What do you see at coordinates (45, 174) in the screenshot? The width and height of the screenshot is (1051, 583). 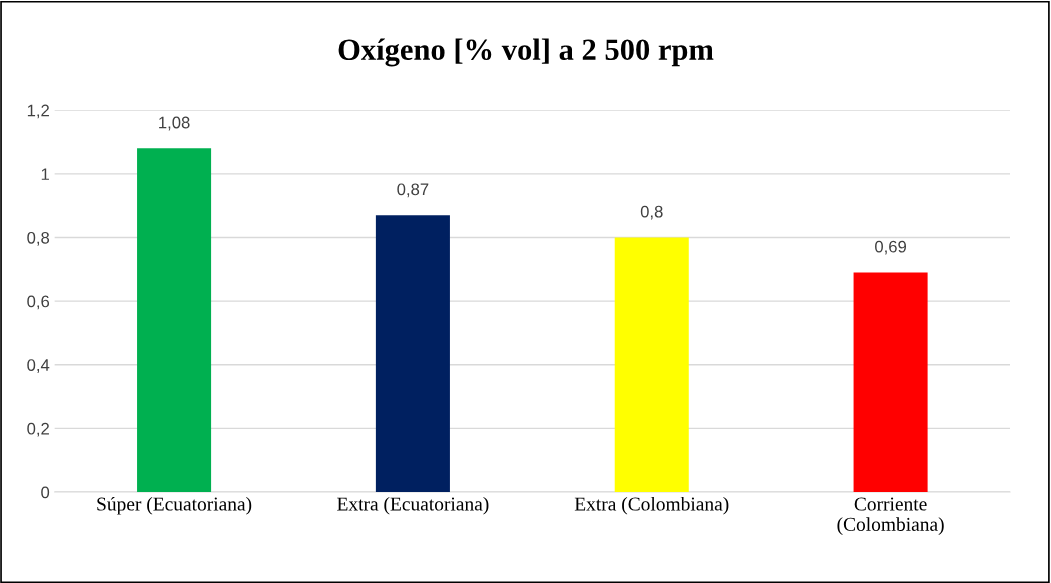 I see `y-tick-label: 1` at bounding box center [45, 174].